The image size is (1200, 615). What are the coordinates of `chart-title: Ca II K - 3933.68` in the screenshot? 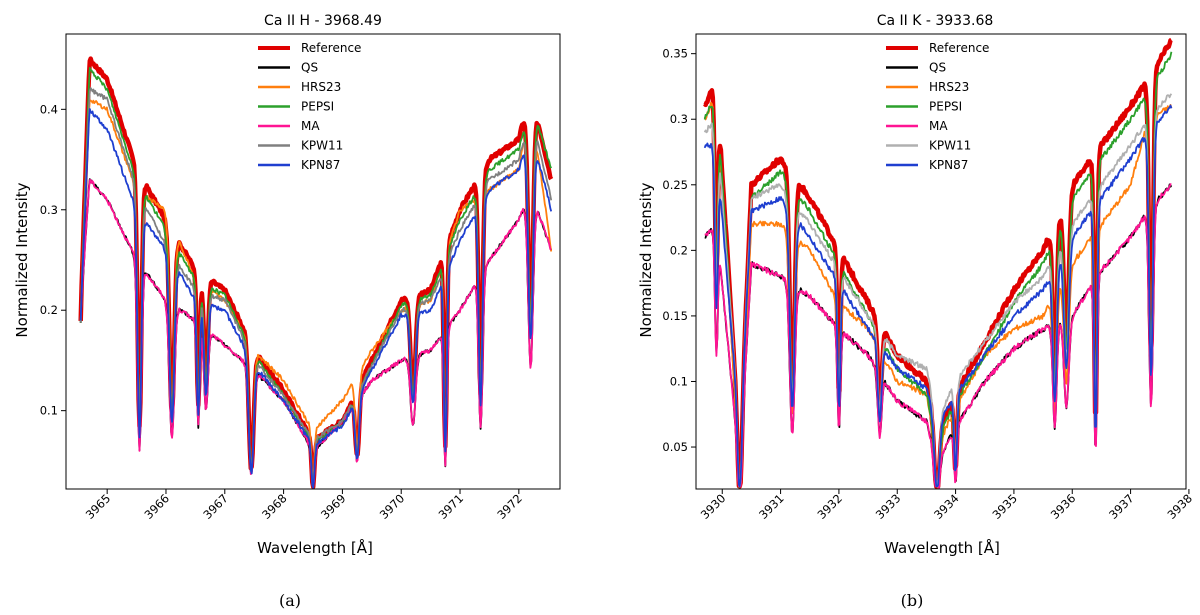 It's located at (935, 21).